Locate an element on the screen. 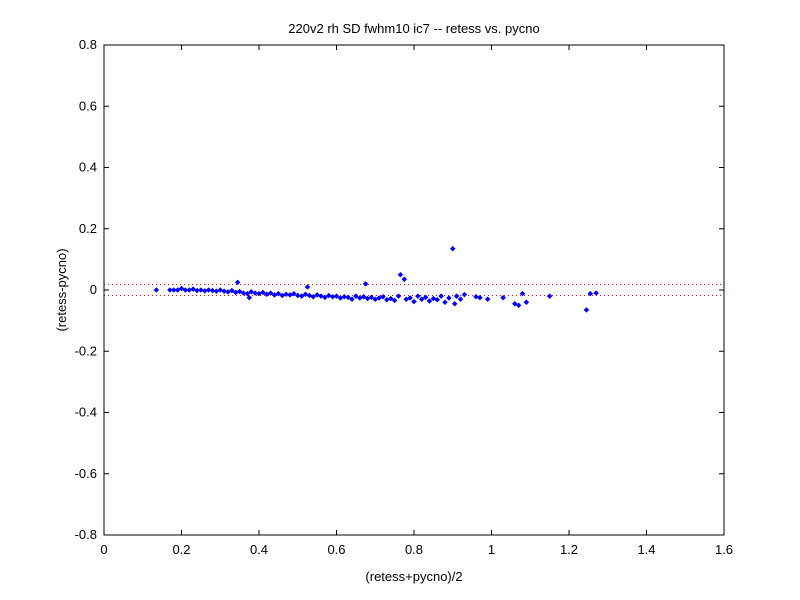 This screenshot has height=600, width=800. y-tick-label: -0.6 is located at coordinates (86, 473).